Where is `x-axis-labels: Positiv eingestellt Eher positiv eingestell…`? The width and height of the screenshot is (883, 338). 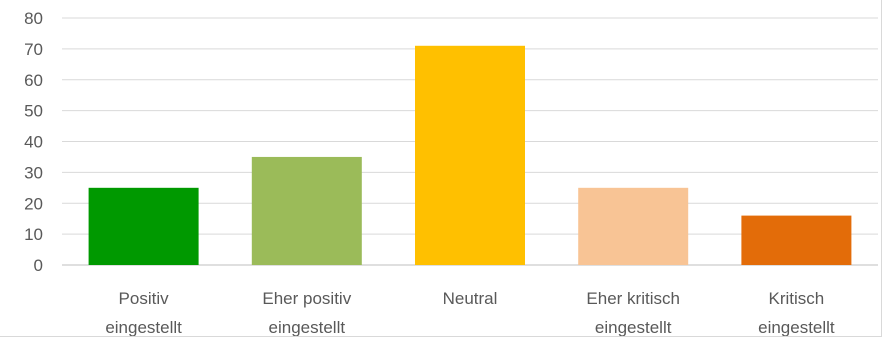 x-axis-labels: Positiv eingestellt Eher positiv eingestell… is located at coordinates (470, 313).